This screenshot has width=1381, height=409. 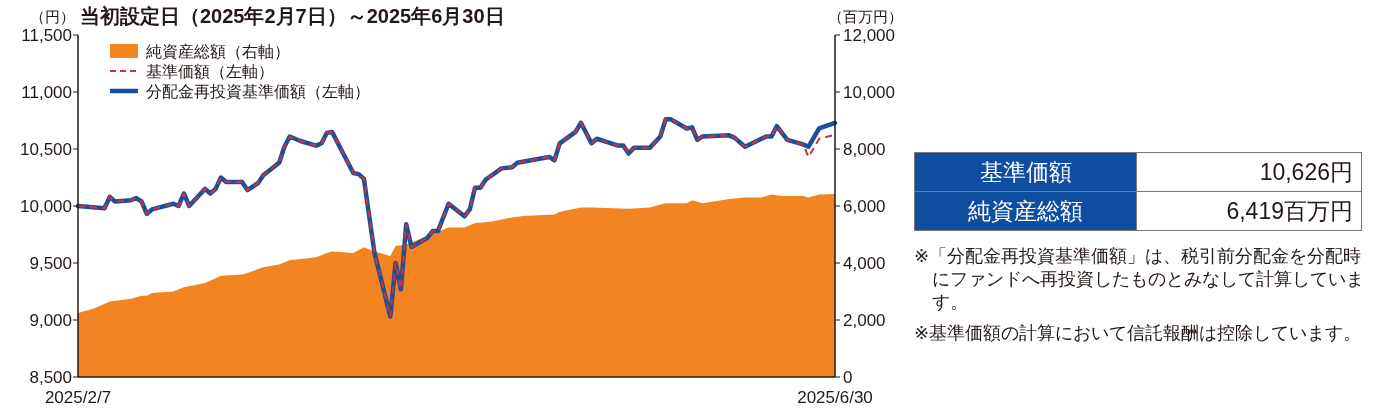 I want to click on y-tick-label: 9,000, so click(x=50, y=320).